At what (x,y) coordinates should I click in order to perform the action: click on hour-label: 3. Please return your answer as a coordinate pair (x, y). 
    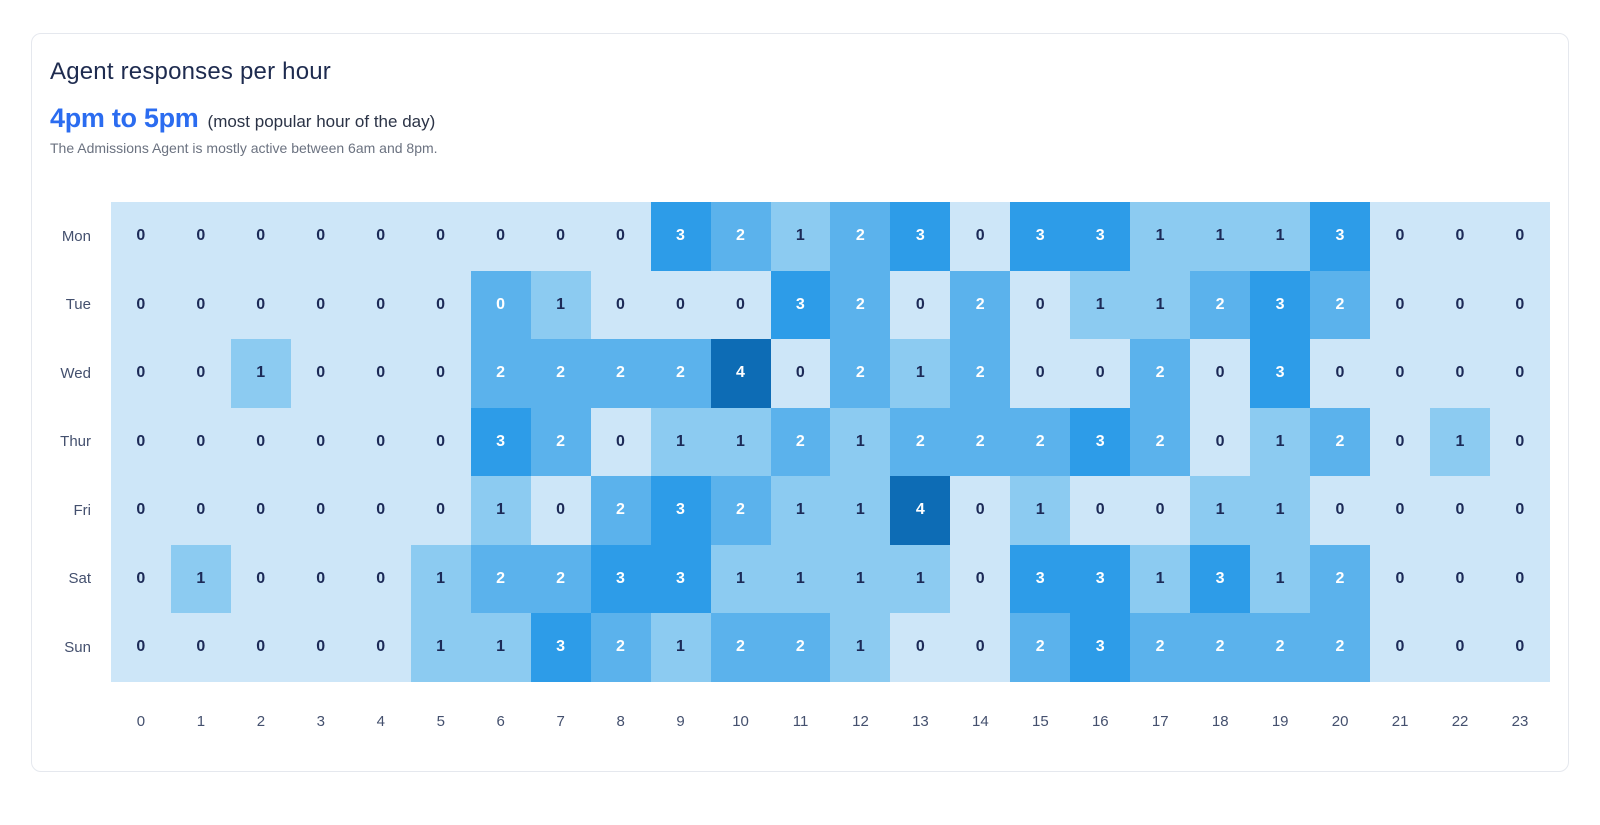
    Looking at the image, I should click on (321, 721).